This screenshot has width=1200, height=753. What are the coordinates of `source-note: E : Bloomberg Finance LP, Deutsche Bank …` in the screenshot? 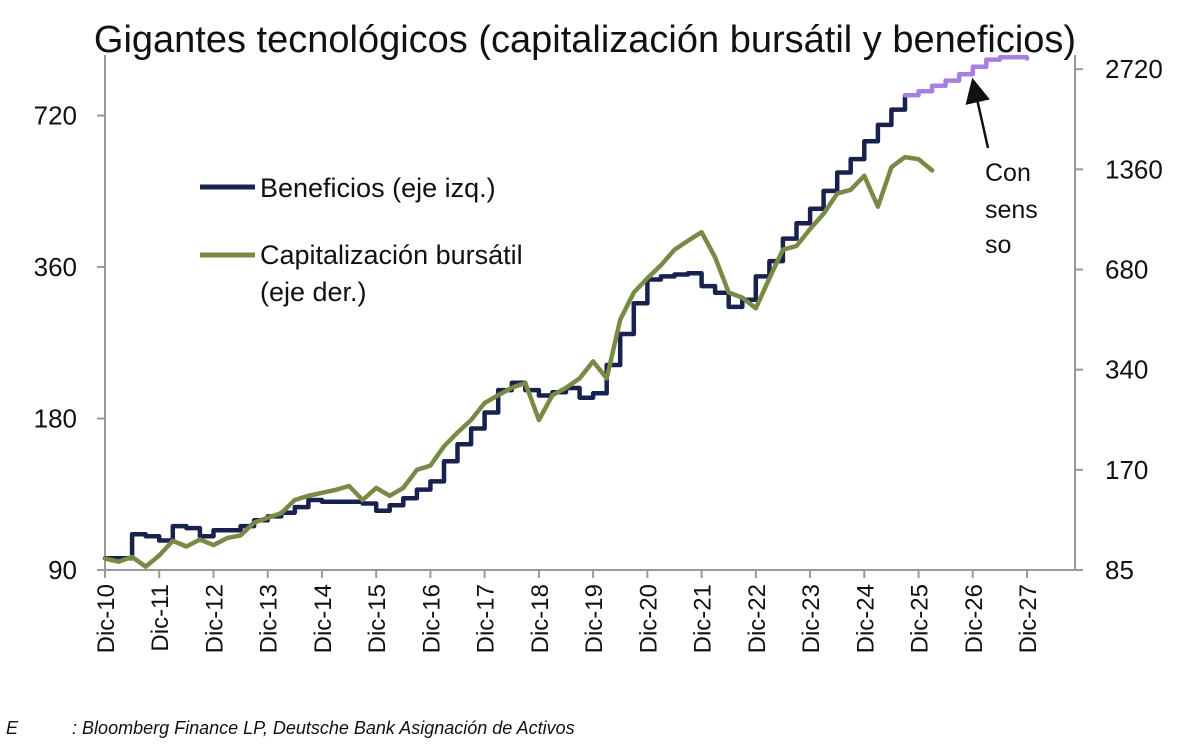 It's located at (290, 728).